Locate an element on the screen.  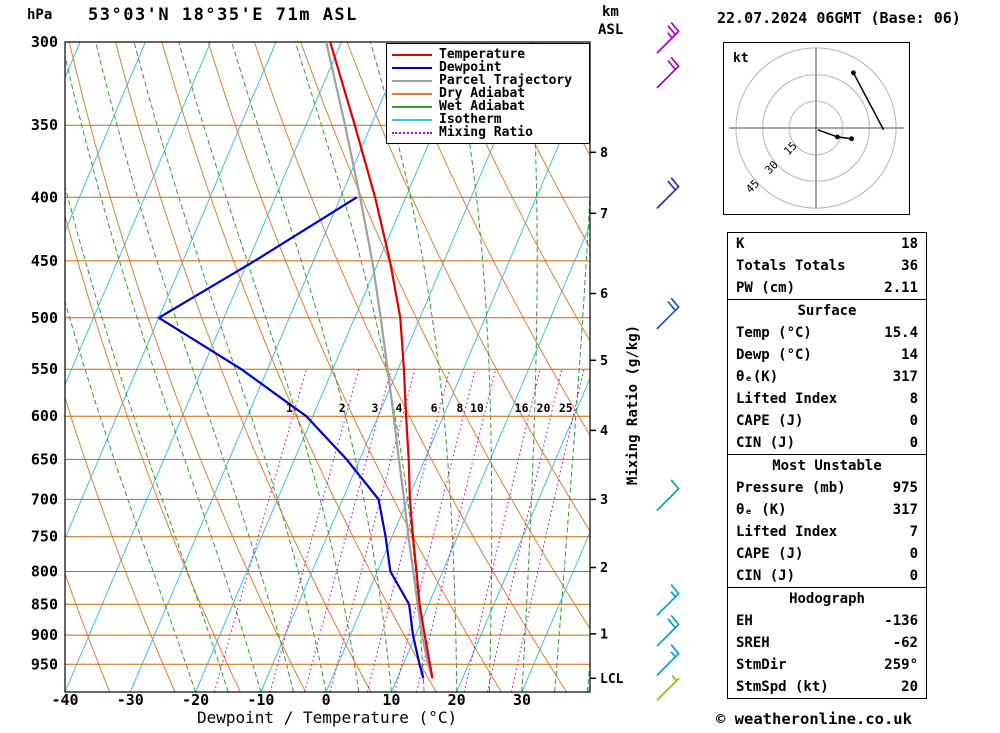
legend-item: Temperature is located at coordinates (488, 54).